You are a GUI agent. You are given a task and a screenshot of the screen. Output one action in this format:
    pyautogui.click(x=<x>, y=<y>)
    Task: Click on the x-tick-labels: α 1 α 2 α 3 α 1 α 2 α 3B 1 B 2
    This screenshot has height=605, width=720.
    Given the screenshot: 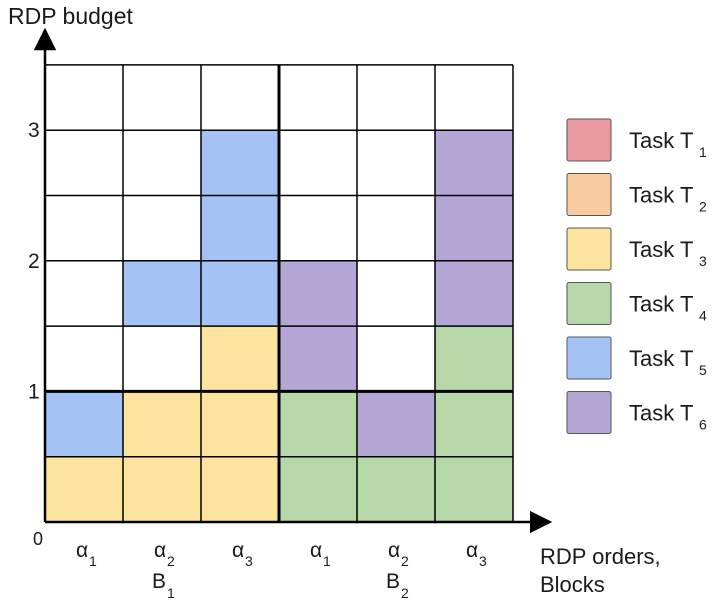 What is the action you would take?
    pyautogui.click(x=281, y=570)
    